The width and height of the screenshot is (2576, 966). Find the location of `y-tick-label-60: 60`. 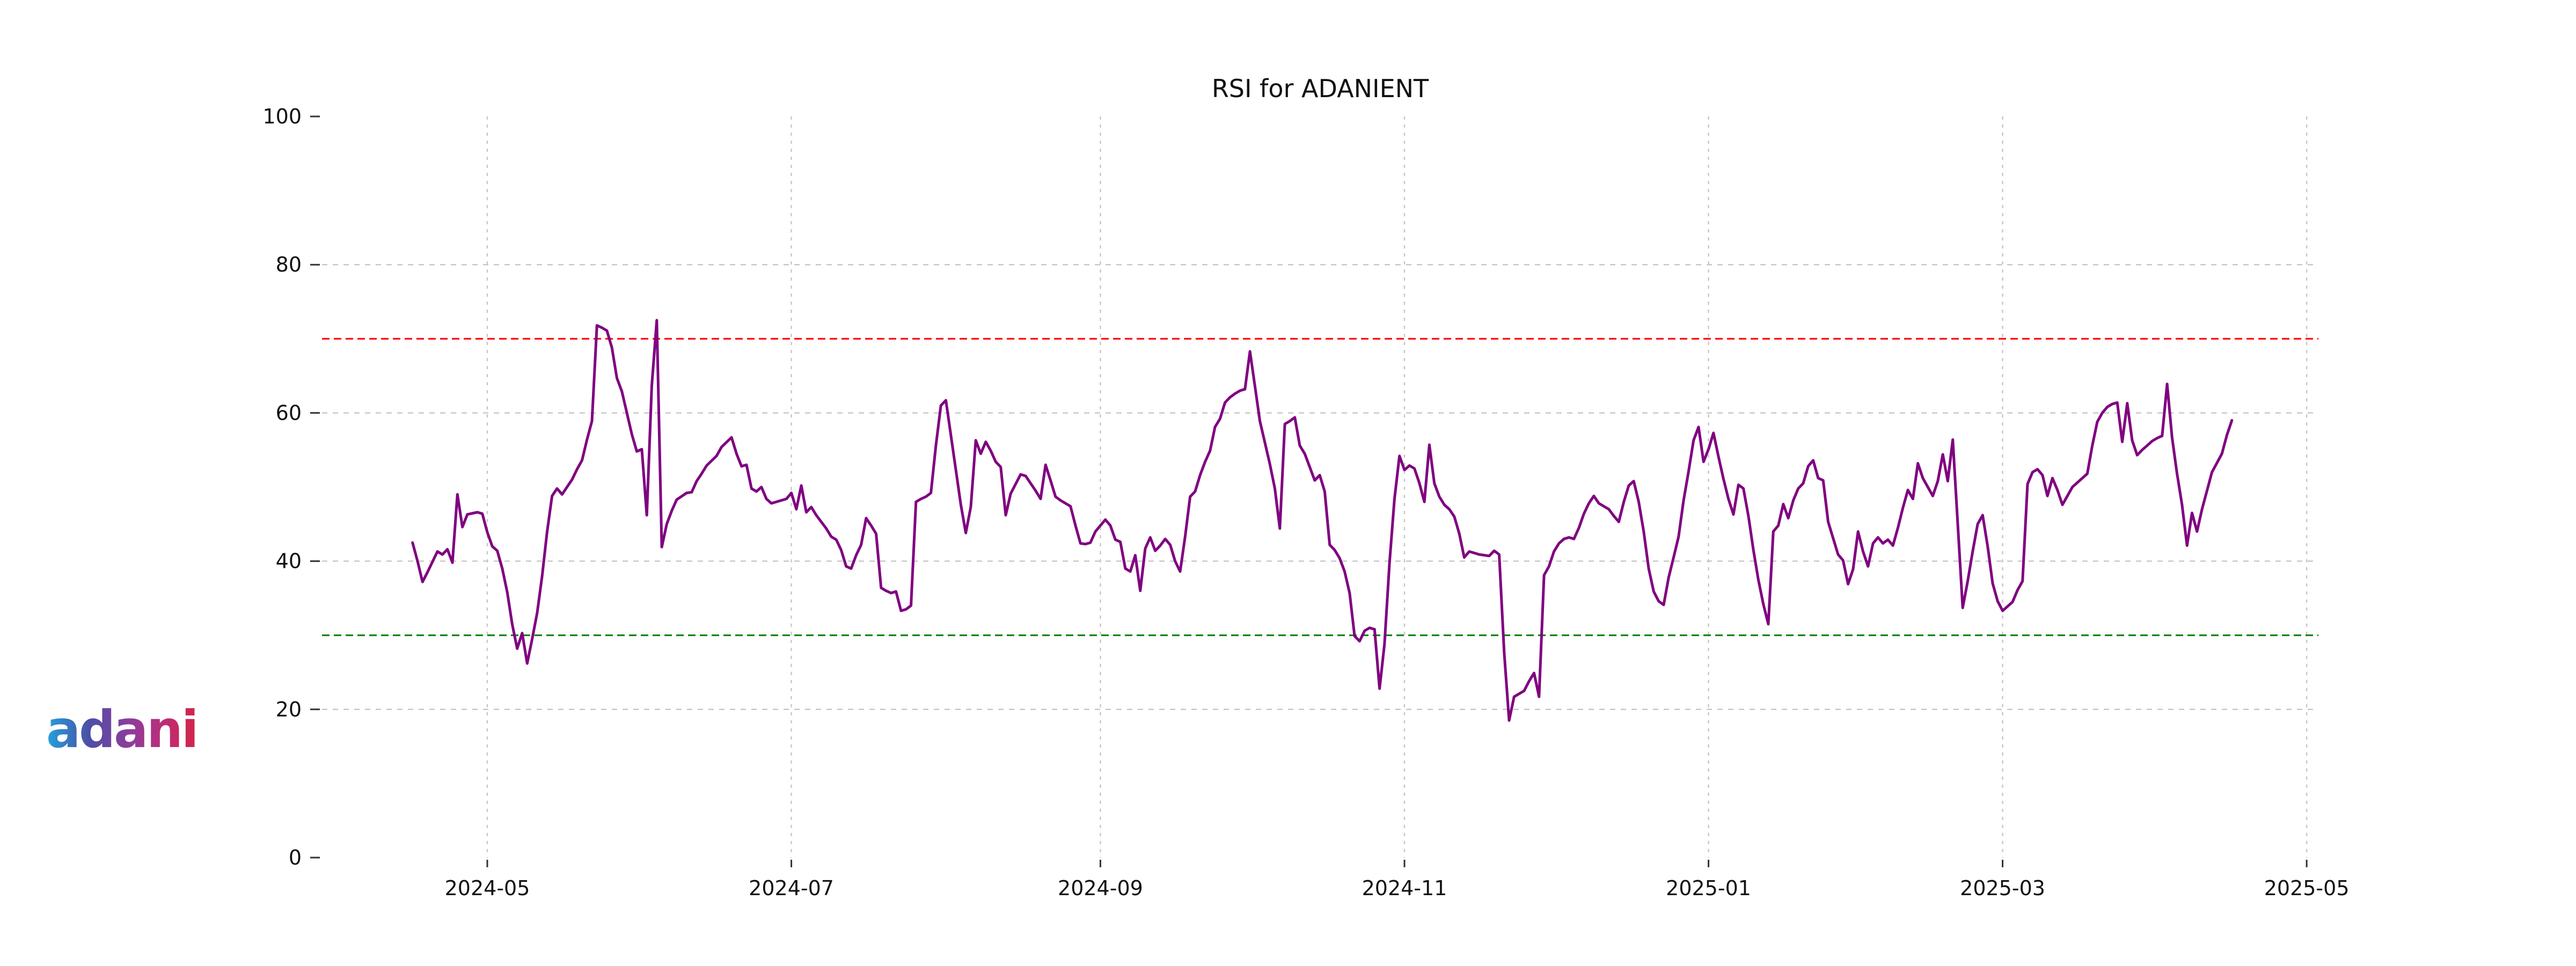

y-tick-label-60: 60 is located at coordinates (289, 413).